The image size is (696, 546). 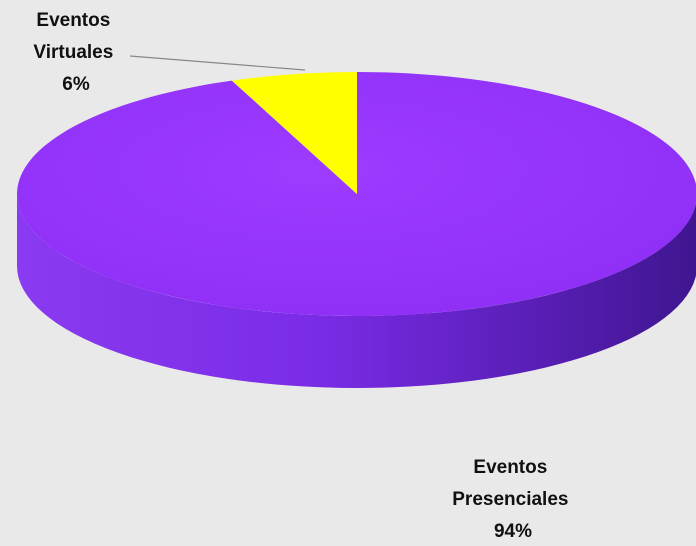 I want to click on slice-label-eventos-presenciales: Eventos Presenciales 94%, so click(x=512, y=499).